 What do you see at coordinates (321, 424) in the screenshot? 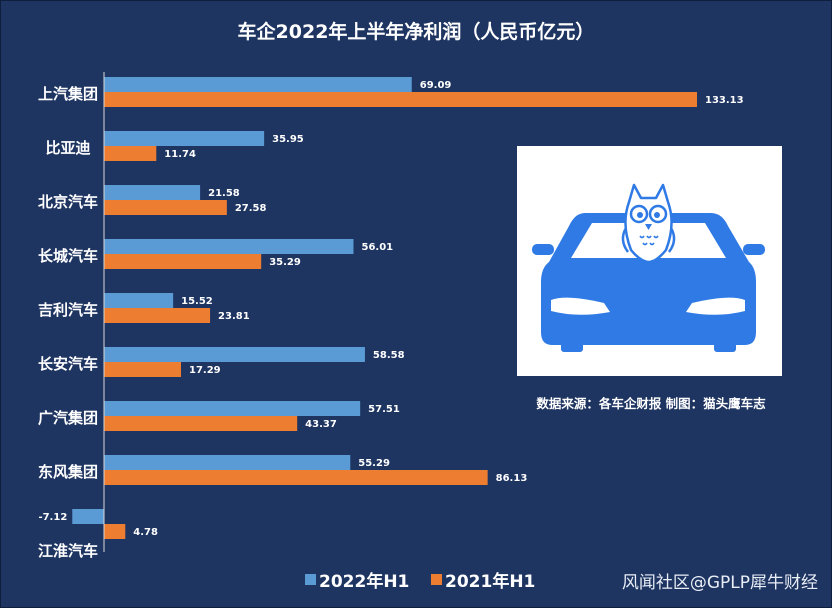
I see `data-label: 43.37` at bounding box center [321, 424].